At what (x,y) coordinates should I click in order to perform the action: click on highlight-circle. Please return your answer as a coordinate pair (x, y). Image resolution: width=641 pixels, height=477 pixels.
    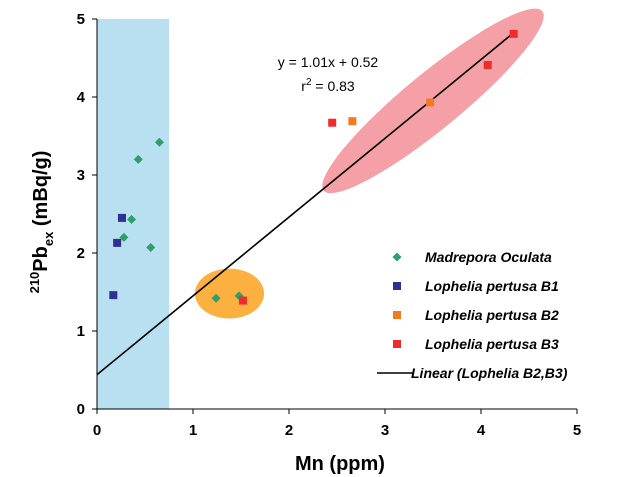
    Looking at the image, I should click on (229, 293).